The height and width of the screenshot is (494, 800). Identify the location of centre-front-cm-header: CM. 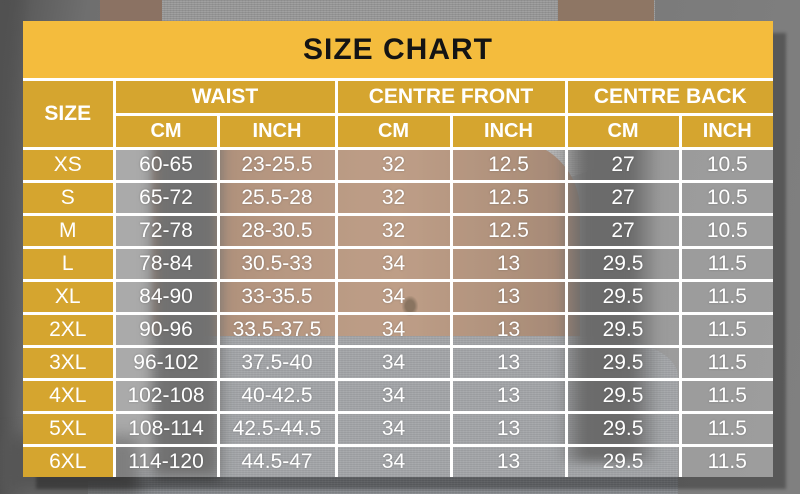
(393, 131).